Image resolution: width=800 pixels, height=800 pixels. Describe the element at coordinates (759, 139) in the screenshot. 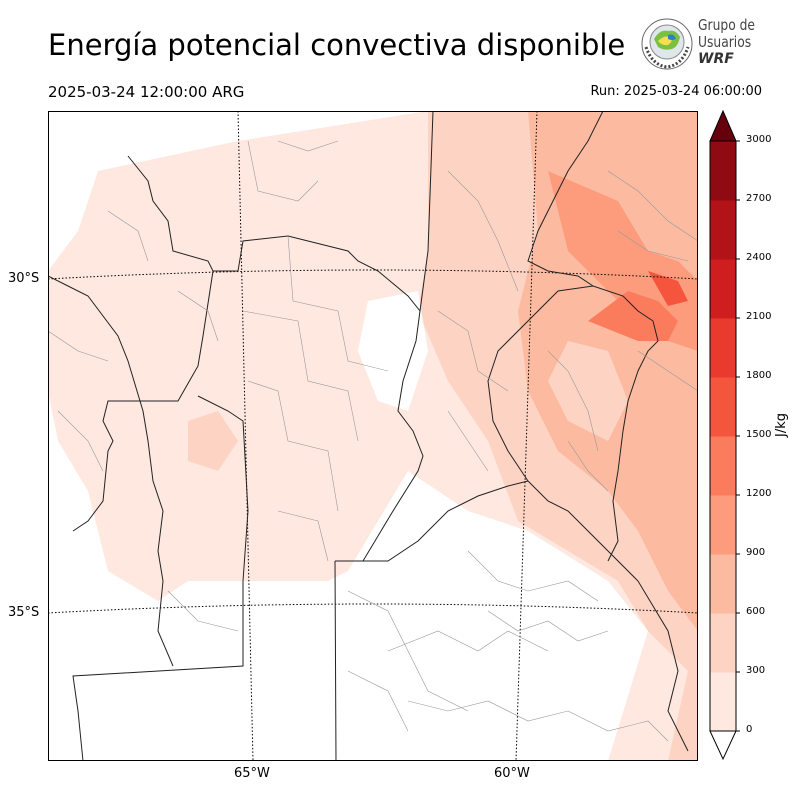

I see `colorbar-tick-label: 3000` at that location.